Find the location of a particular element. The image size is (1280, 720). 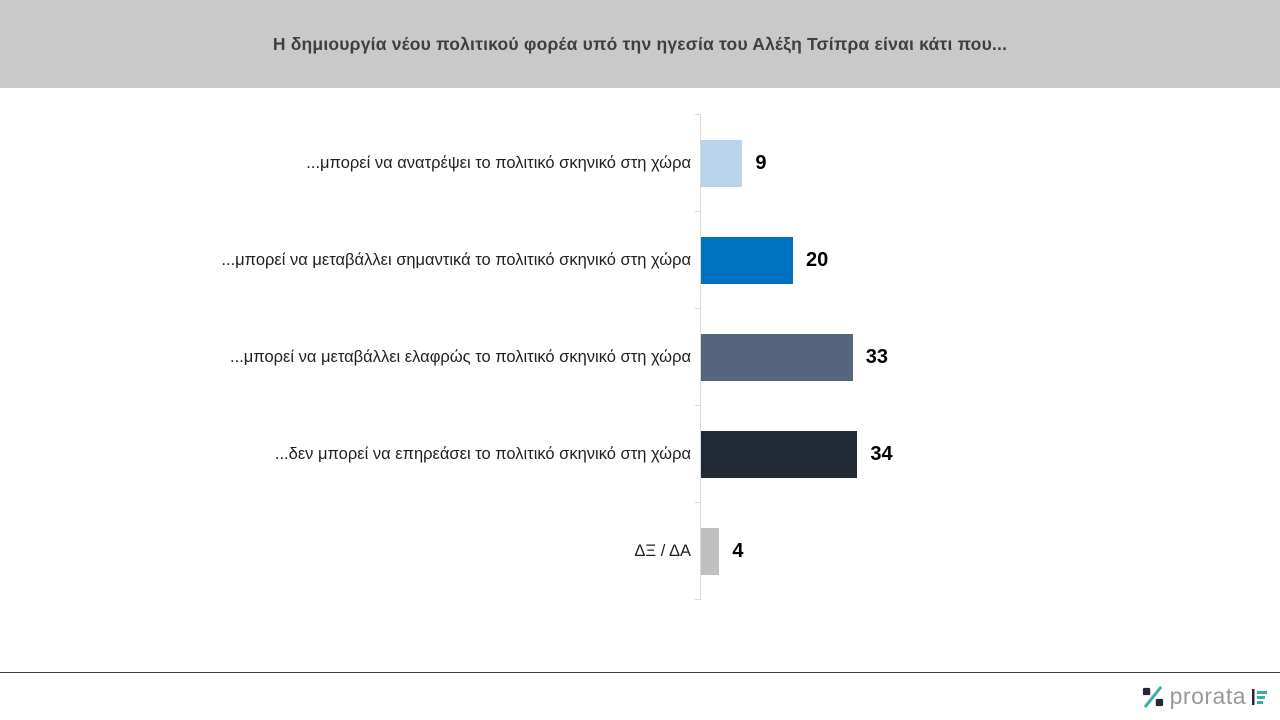

brand-name: prorata is located at coordinates (1207, 696).